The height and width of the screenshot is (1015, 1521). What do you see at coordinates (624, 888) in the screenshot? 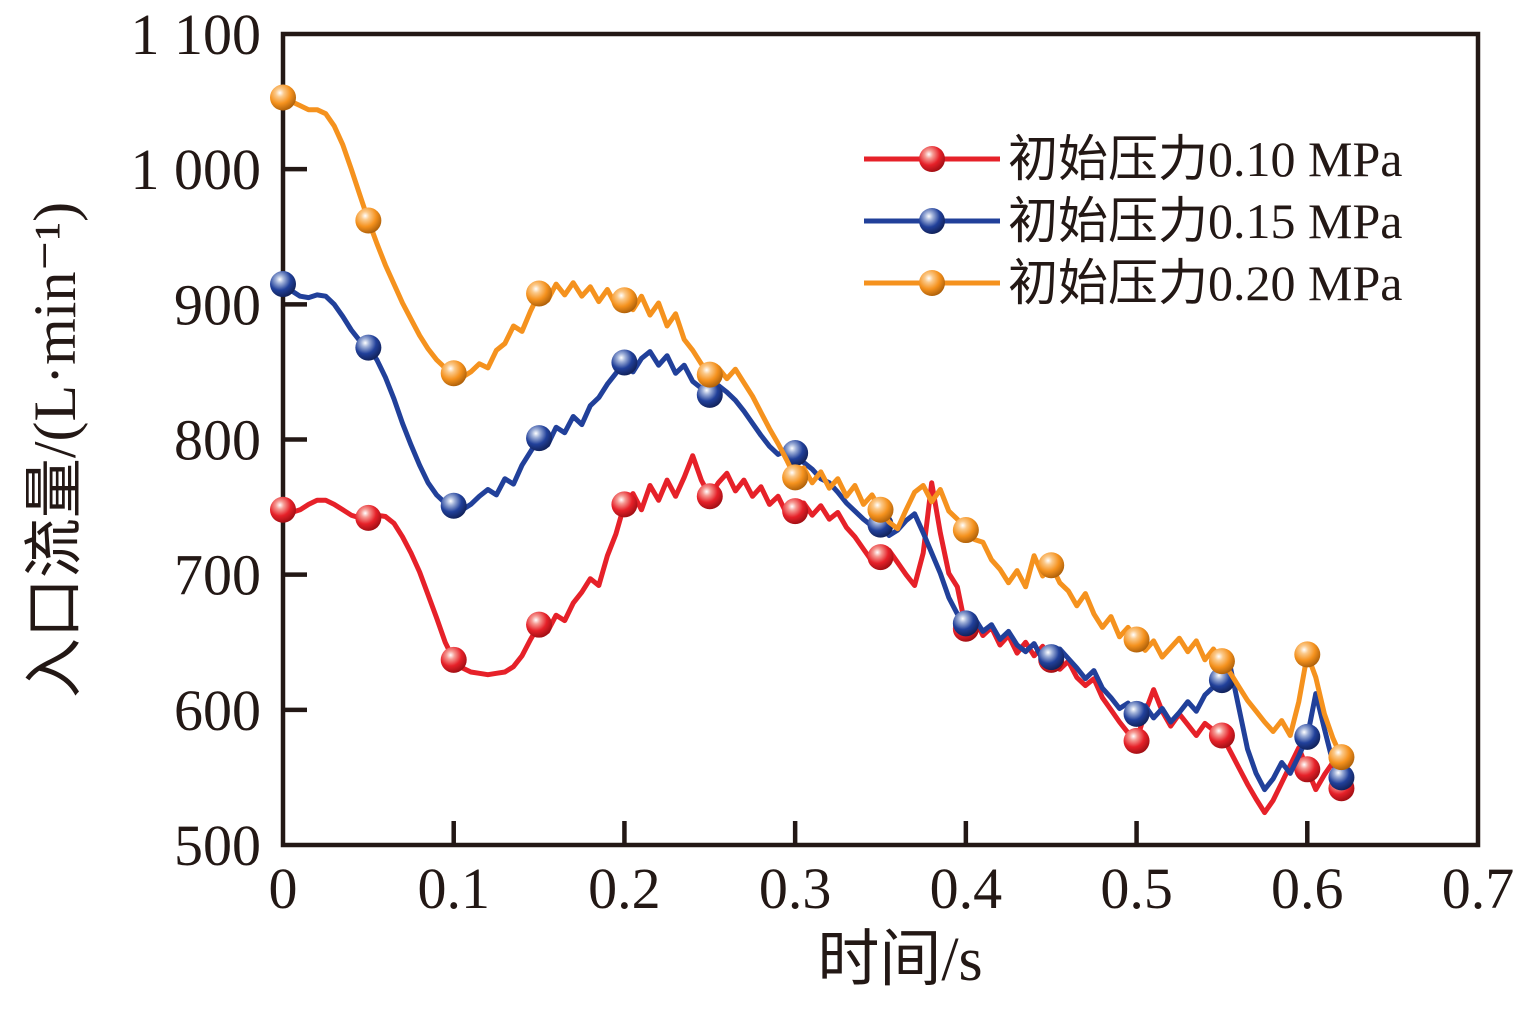
I see `x-tick-label: 0.2` at bounding box center [624, 888].